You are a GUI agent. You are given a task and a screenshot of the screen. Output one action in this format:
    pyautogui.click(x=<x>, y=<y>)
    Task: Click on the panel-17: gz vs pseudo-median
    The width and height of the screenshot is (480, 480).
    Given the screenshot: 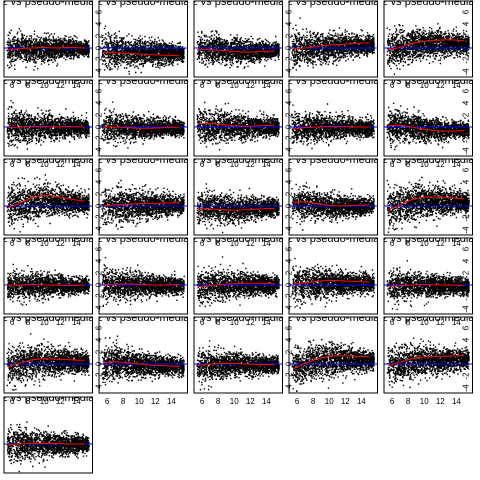 What is the action you would take?
    pyautogui.click(x=143, y=276)
    